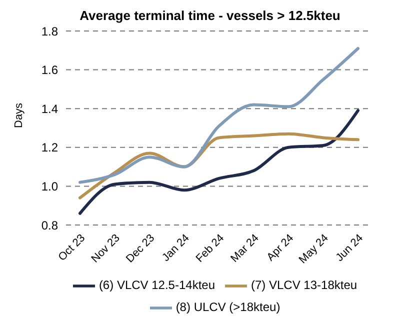 The image size is (400, 329). What do you see at coordinates (18, 115) in the screenshot?
I see `y-axis-title: Days` at bounding box center [18, 115].